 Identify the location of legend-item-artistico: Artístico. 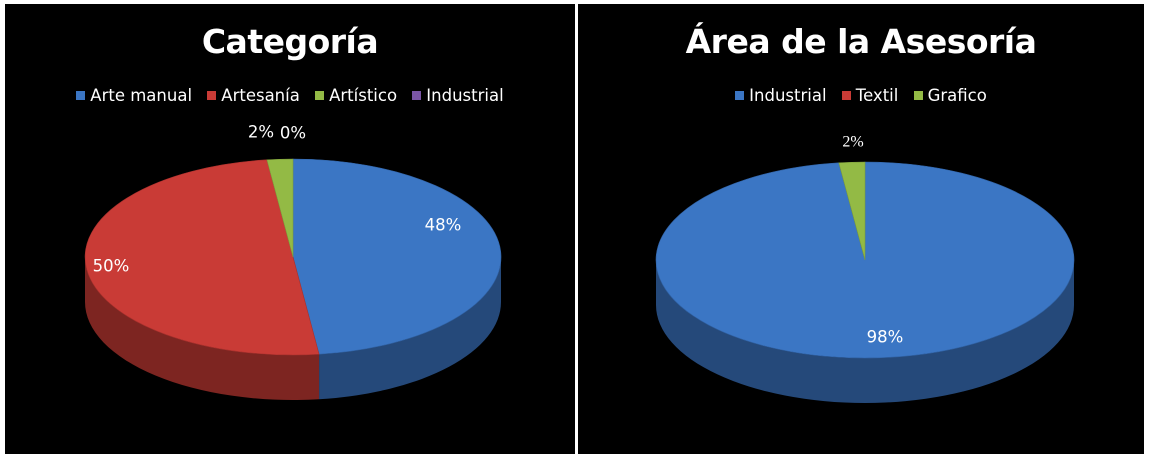
(356, 95).